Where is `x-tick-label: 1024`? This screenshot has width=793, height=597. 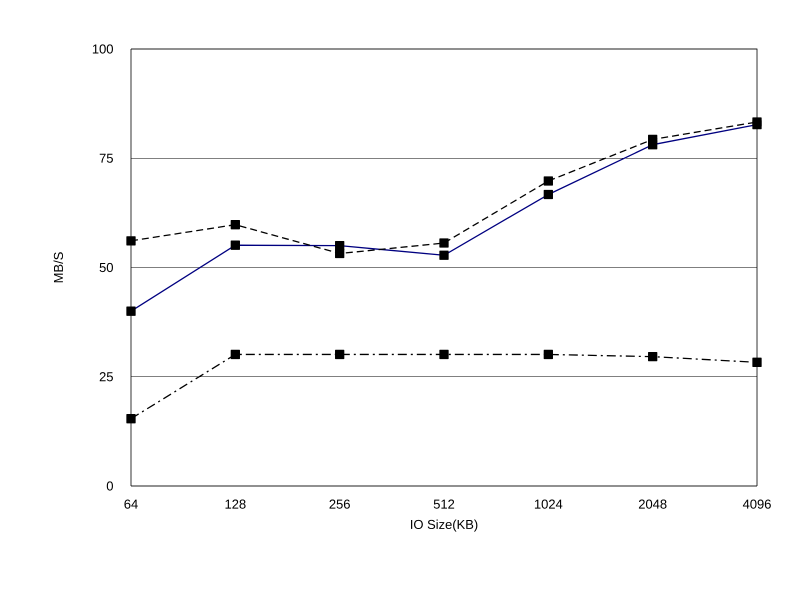
x-tick-label: 1024 is located at coordinates (548, 504).